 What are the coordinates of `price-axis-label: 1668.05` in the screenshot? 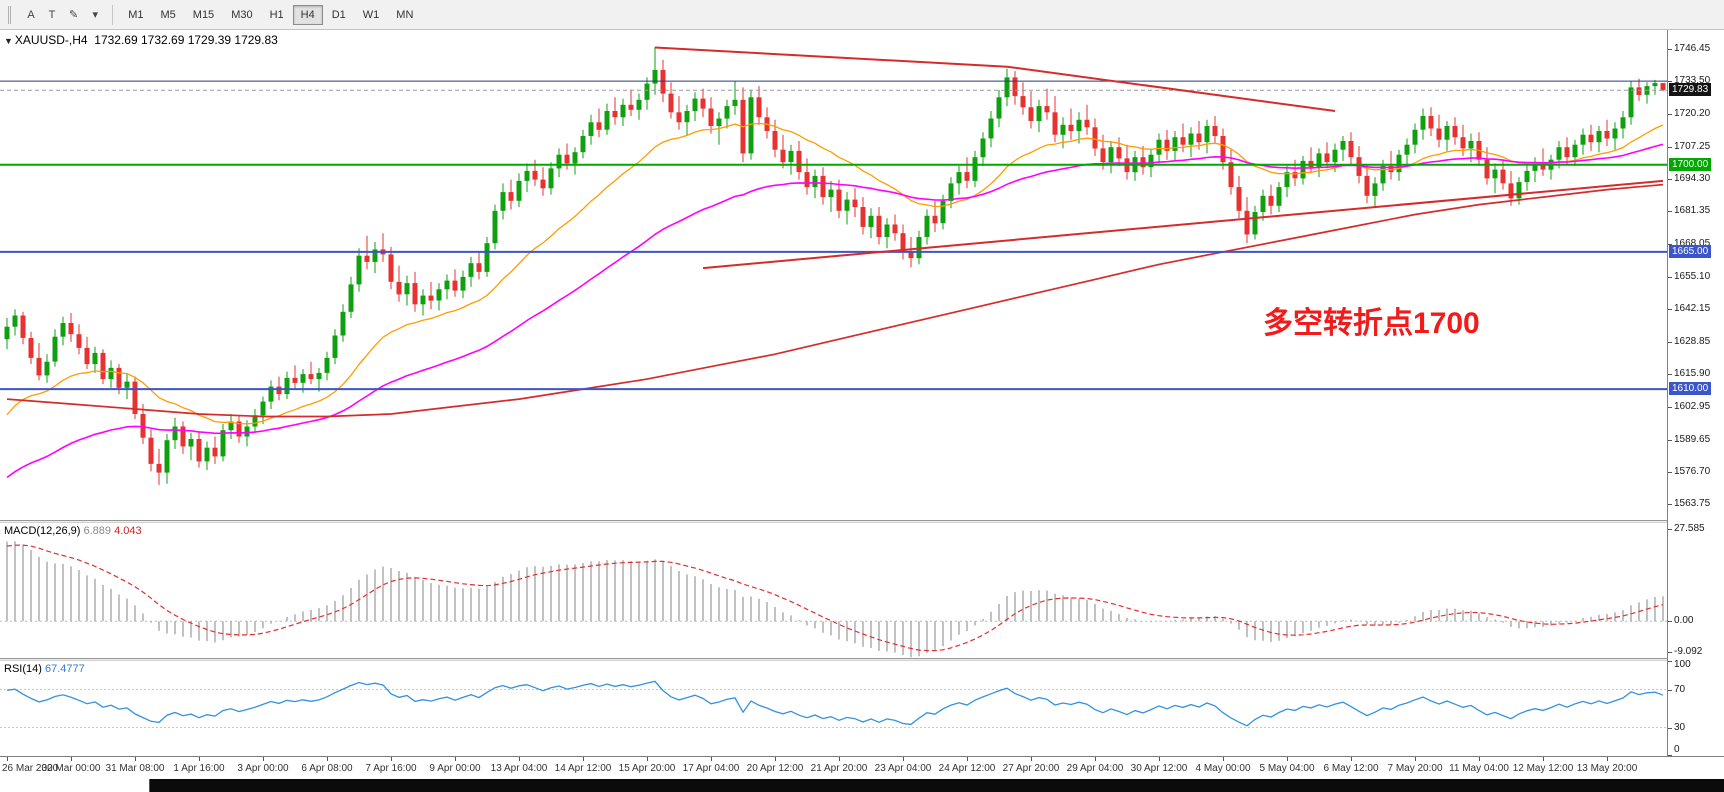 It's located at (1692, 244).